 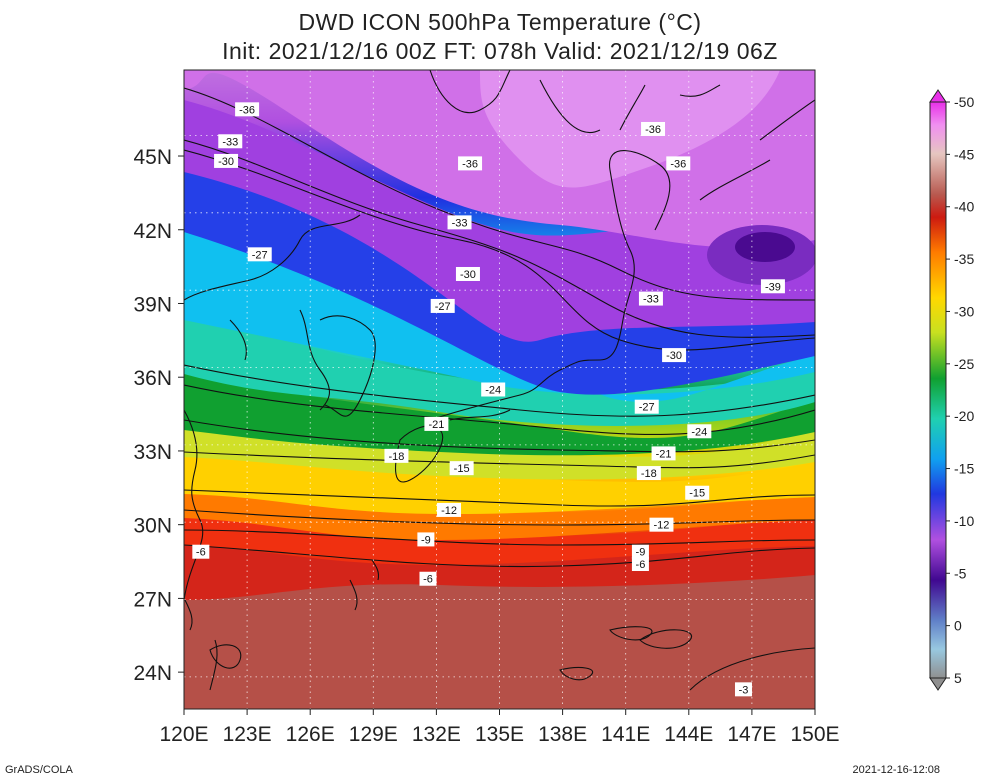 What do you see at coordinates (964, 154) in the screenshot?
I see `colorbar-label: -45` at bounding box center [964, 154].